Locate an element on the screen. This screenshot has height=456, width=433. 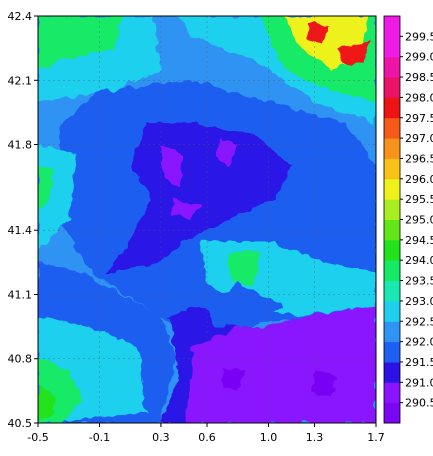
colorbar-label: 297.5 is located at coordinates (419, 118).